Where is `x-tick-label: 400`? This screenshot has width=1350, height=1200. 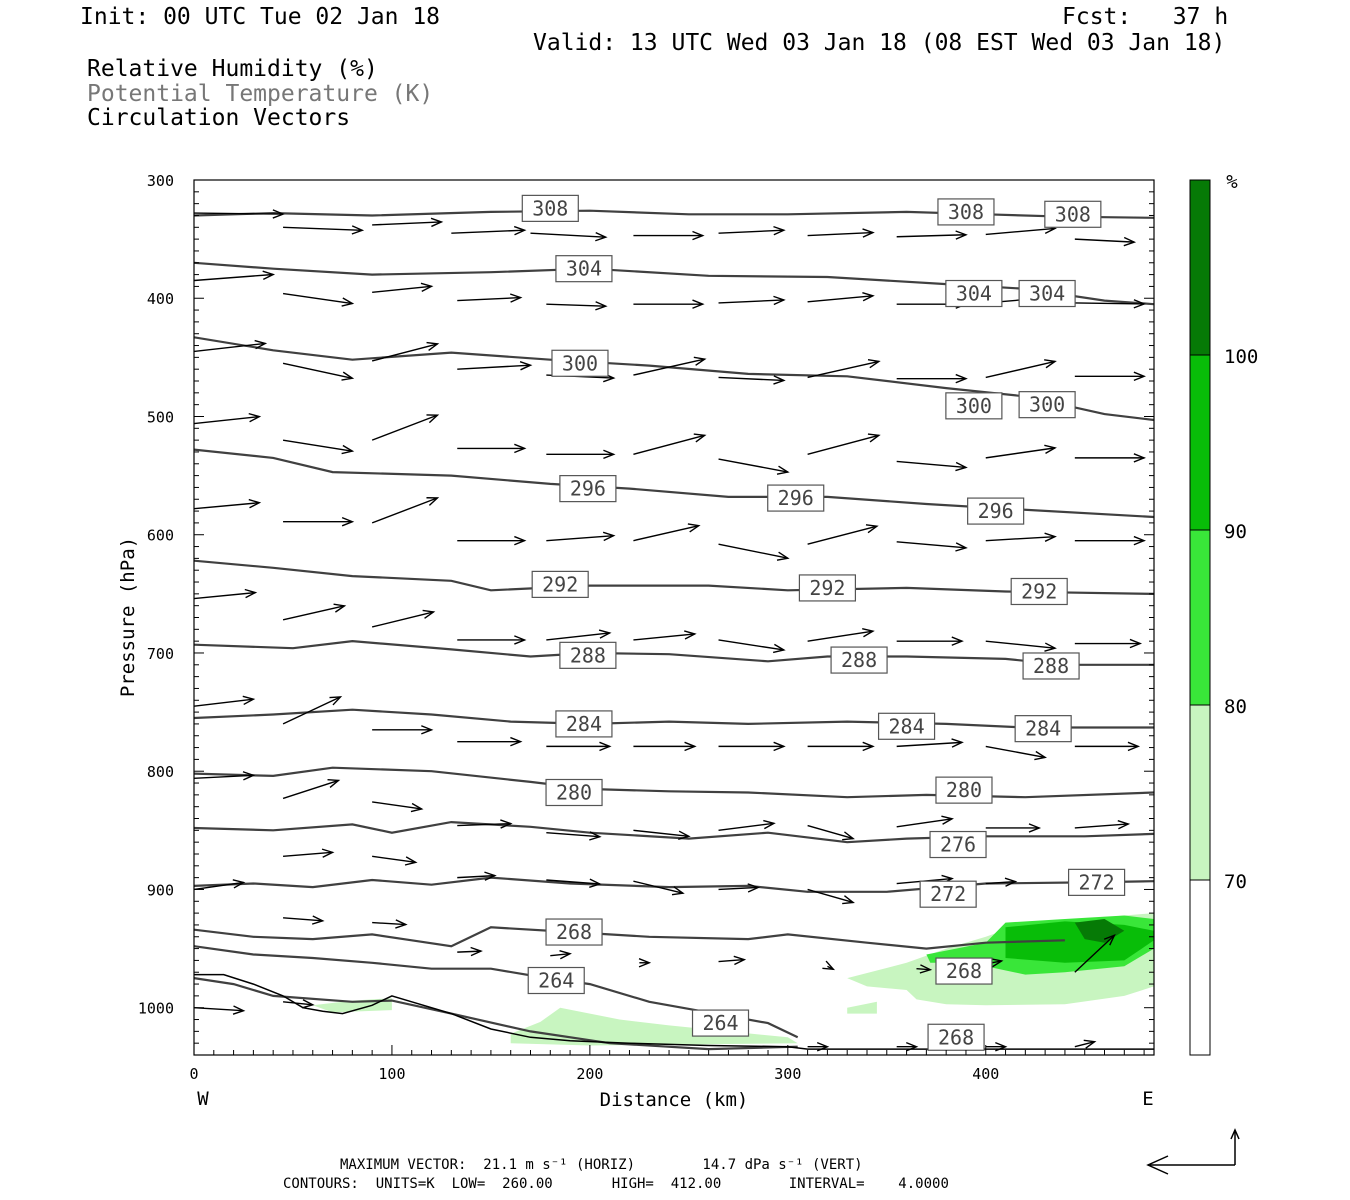 x-tick-label: 400 is located at coordinates (985, 1074).